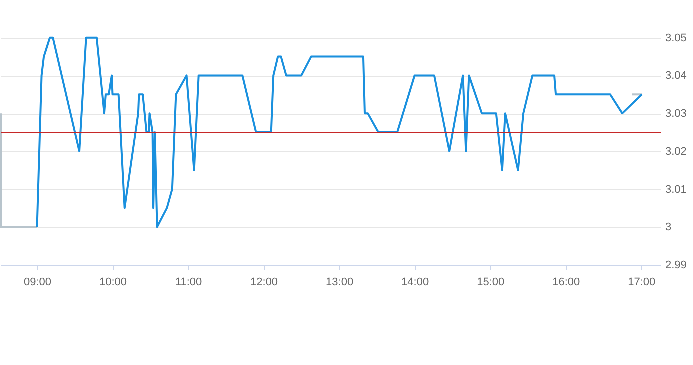 The width and height of the screenshot is (693, 365). What do you see at coordinates (340, 282) in the screenshot?
I see `x-tick-label: 13:00` at bounding box center [340, 282].